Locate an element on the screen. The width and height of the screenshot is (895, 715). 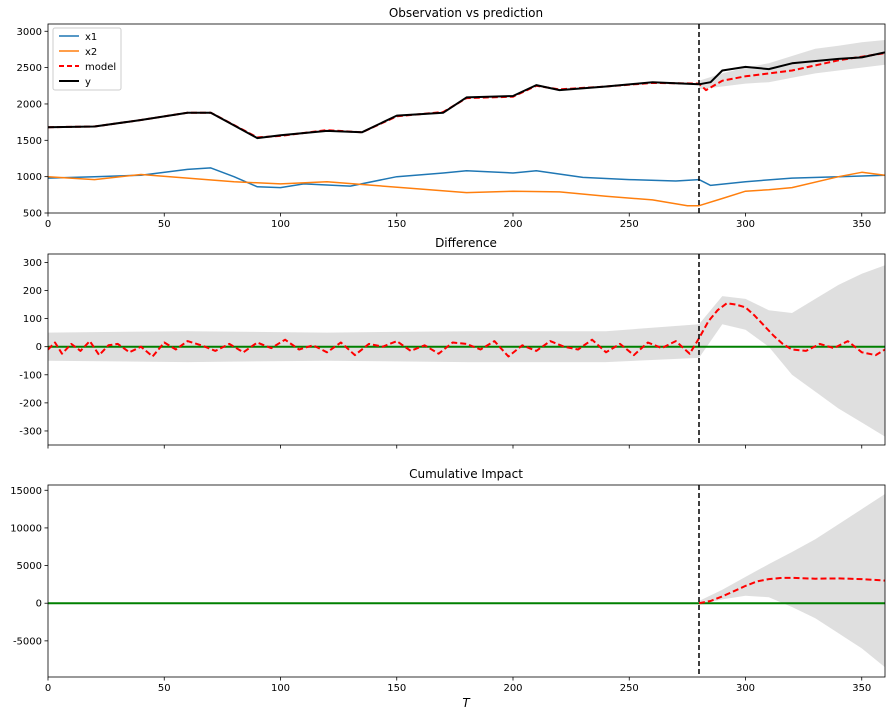
series-line-difference is located at coordinates (466, 330).